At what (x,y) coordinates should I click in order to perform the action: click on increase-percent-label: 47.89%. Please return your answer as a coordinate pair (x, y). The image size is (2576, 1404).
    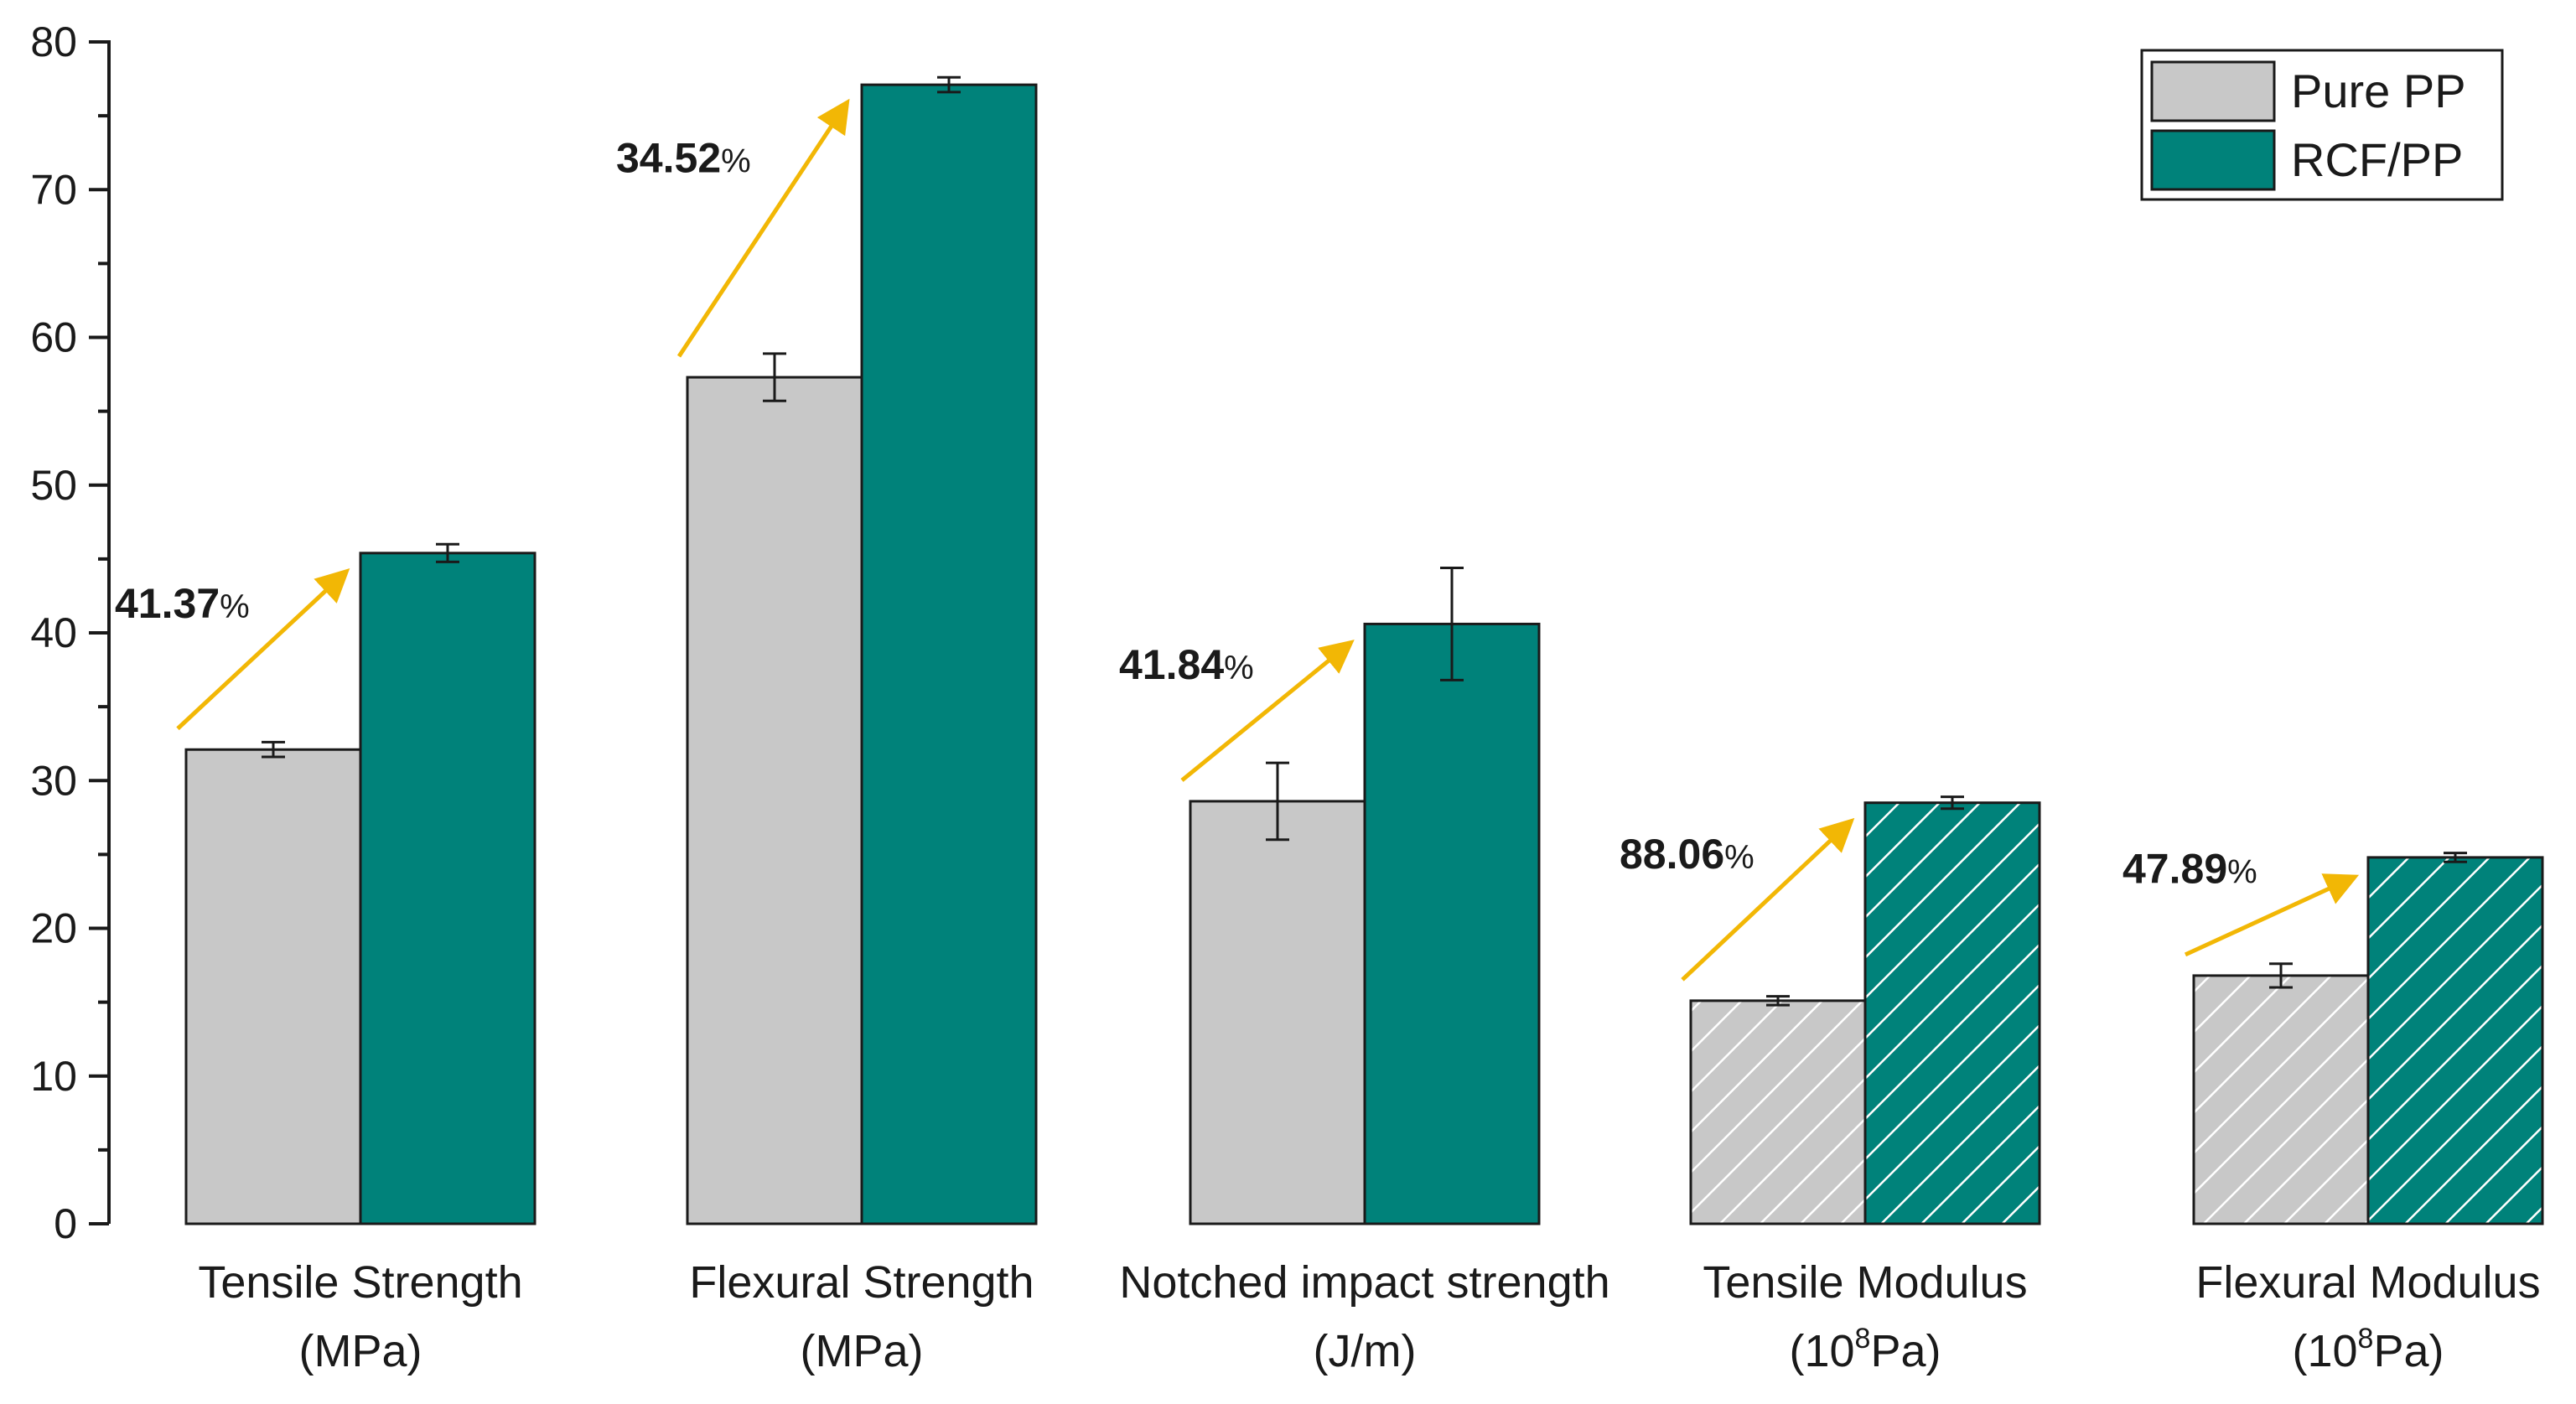
    Looking at the image, I should click on (2189, 868).